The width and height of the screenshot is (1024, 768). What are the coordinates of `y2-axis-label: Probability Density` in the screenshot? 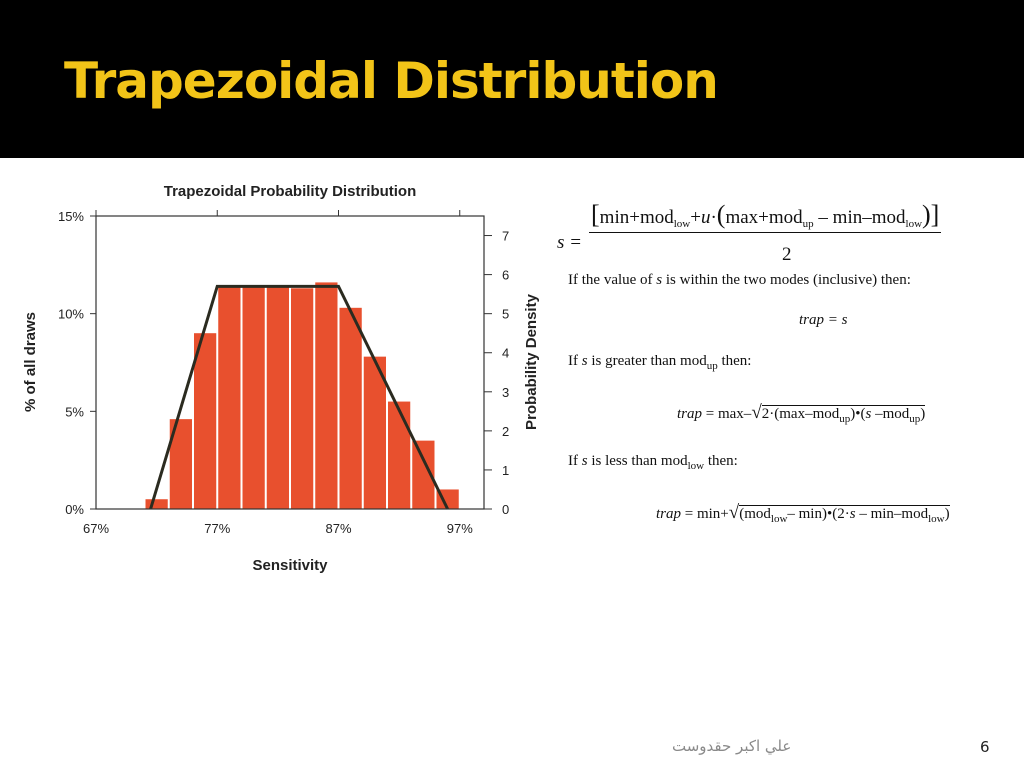 It's located at (531, 361).